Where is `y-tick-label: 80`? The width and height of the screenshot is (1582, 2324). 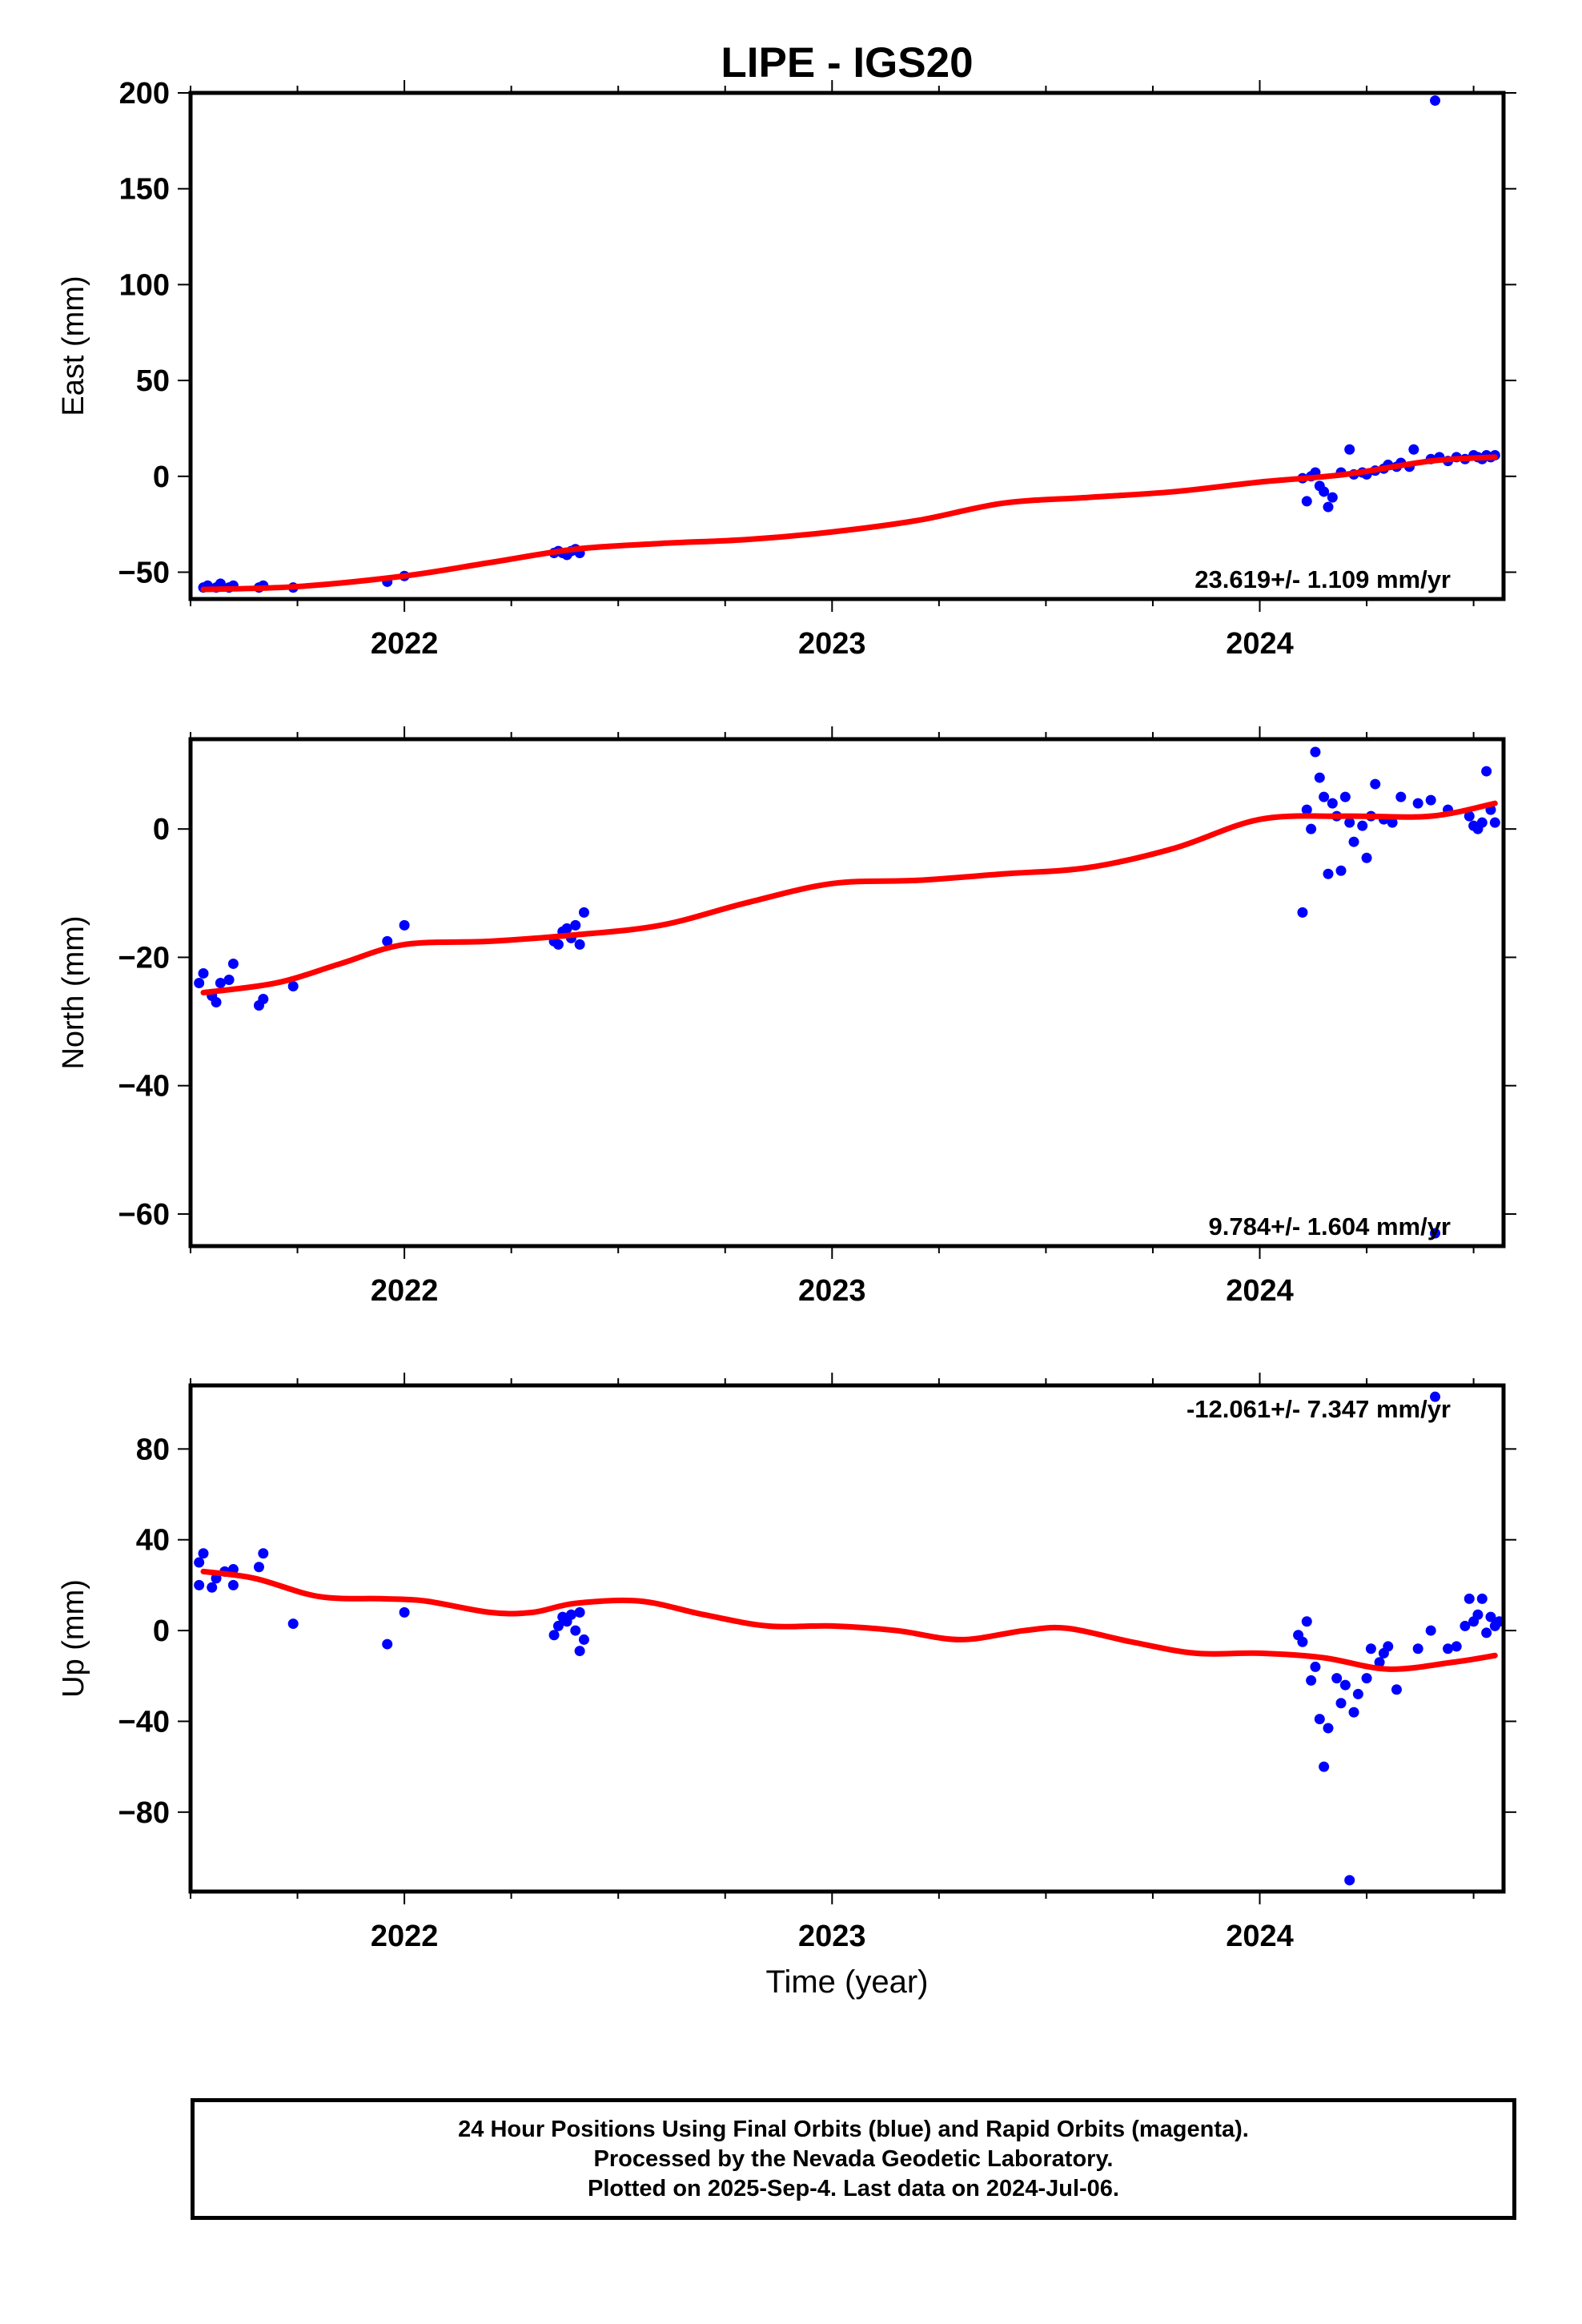 y-tick-label: 80 is located at coordinates (153, 1449).